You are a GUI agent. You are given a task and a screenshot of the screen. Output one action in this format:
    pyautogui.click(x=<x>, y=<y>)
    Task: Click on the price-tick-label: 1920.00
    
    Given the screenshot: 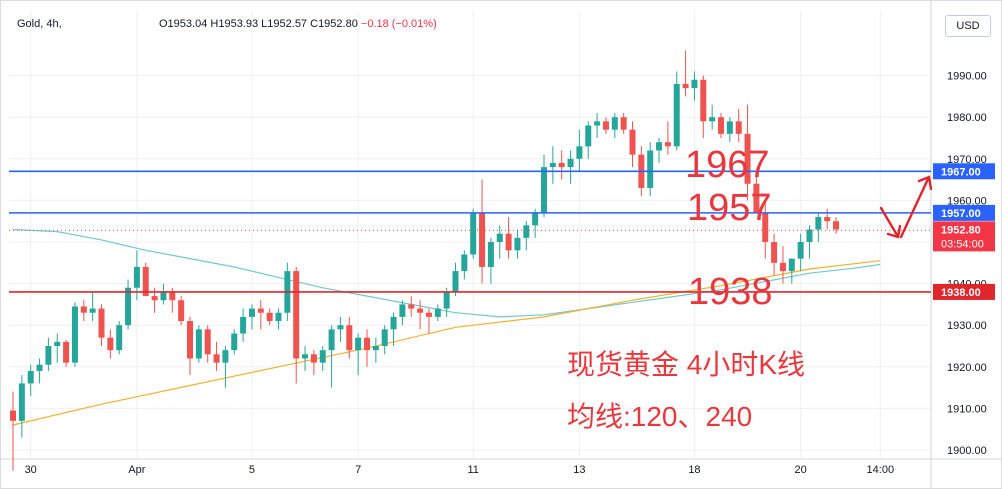 What is the action you would take?
    pyautogui.click(x=967, y=368)
    